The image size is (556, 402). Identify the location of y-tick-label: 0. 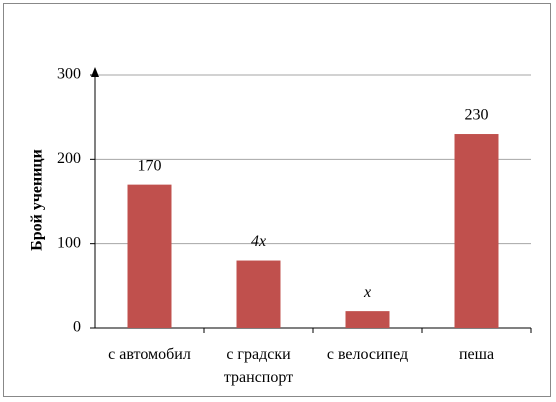
(77, 327).